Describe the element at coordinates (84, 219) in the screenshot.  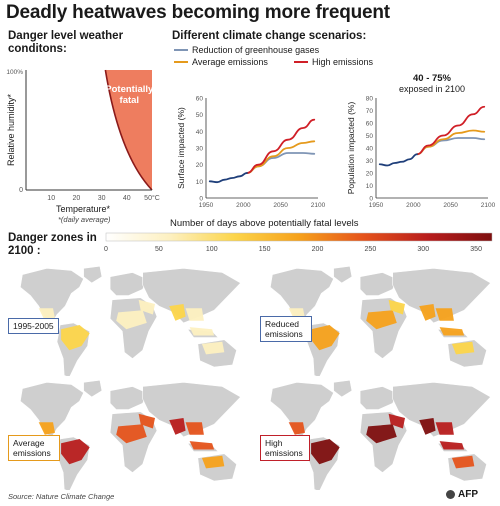
I see `danger-xlabel-note: *(daily average)` at that location.